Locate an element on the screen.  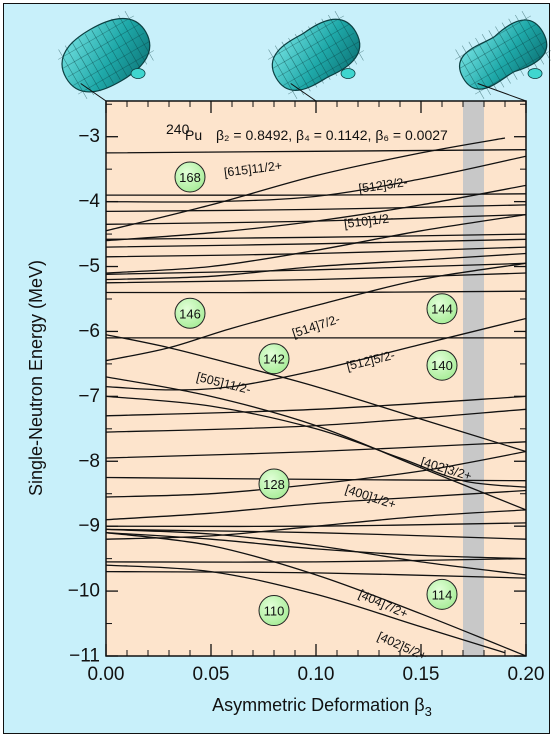
magic-number-142: 142 is located at coordinates (274, 359).